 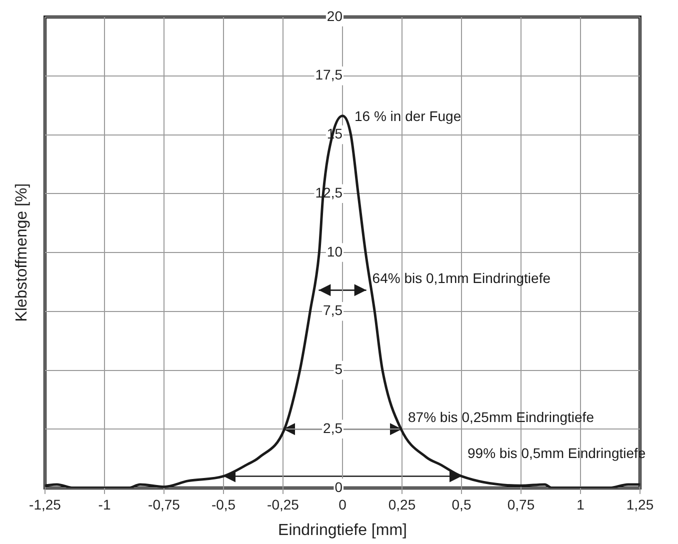 I want to click on y-tick-label: 0, so click(x=338, y=486).